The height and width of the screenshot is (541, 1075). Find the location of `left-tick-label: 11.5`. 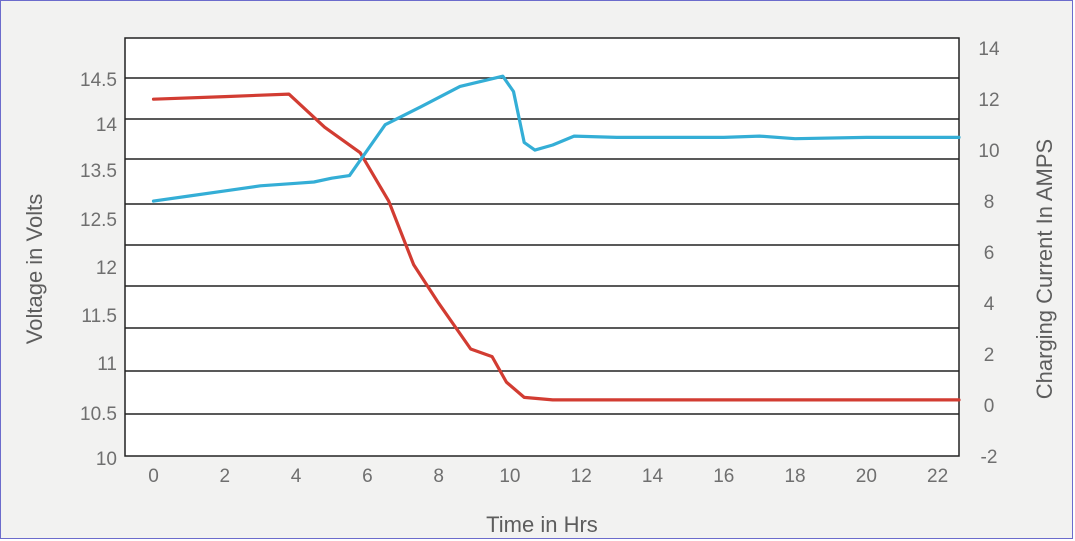

left-tick-label: 11.5 is located at coordinates (99, 316).